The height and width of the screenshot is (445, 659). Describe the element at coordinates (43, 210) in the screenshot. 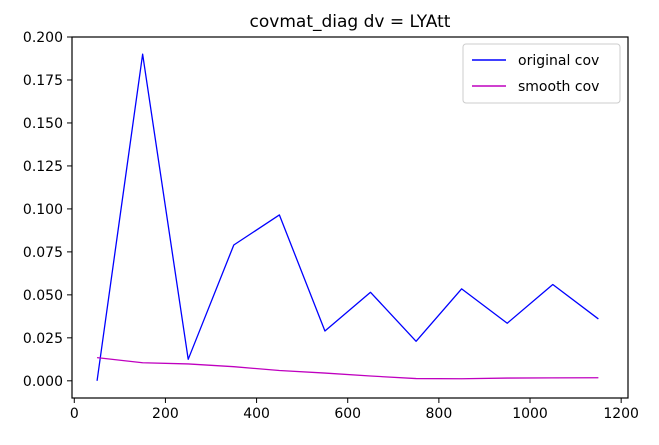

I see `y-tick-label: 0.100` at that location.